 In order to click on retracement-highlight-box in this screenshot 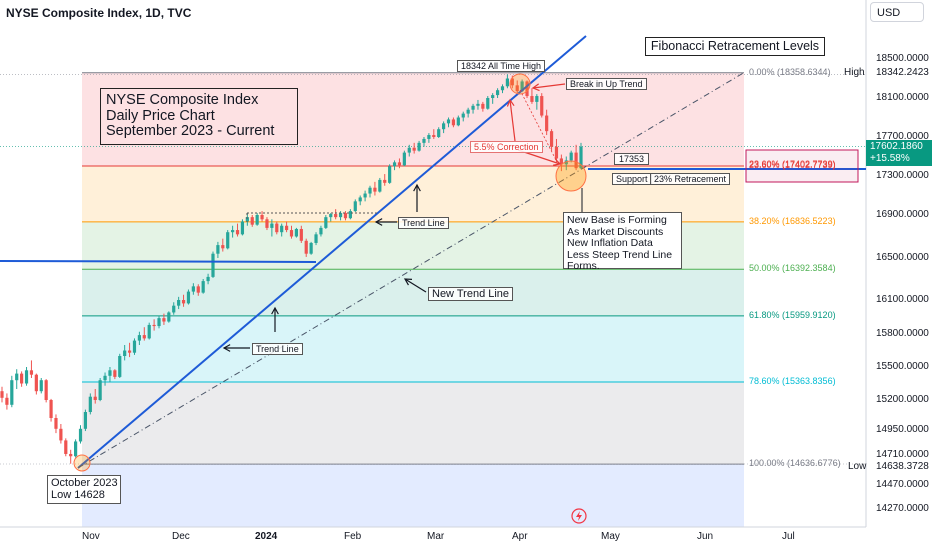, I will do `click(802, 166)`.